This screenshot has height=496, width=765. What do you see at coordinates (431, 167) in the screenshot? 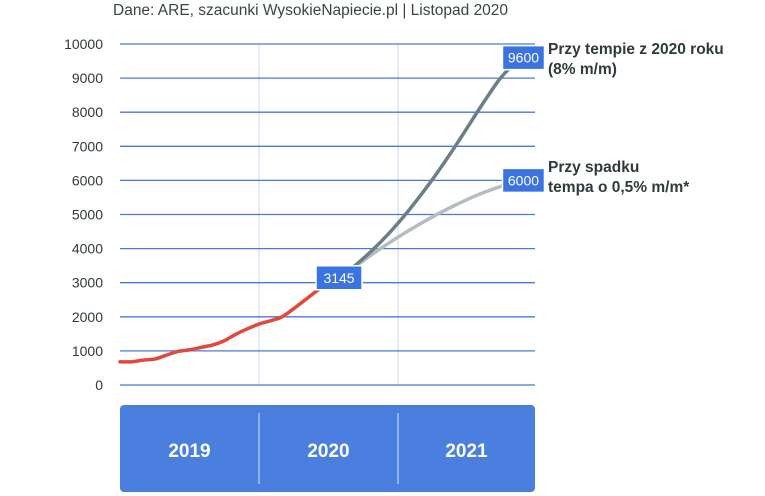
I see `series-high-scenario` at bounding box center [431, 167].